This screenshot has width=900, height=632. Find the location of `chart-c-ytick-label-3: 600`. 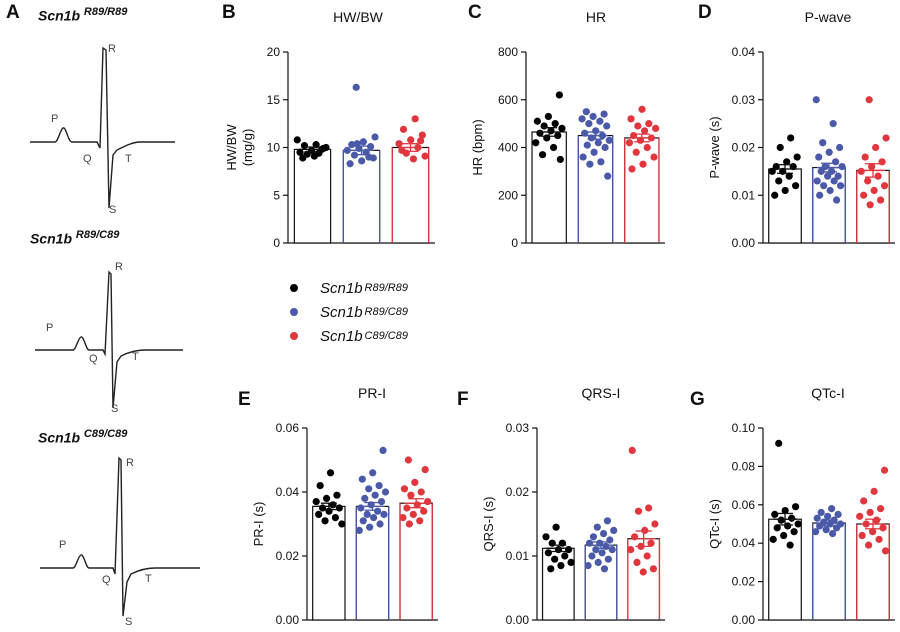

chart-c-ytick-label-3: 600 is located at coordinates (508, 100).